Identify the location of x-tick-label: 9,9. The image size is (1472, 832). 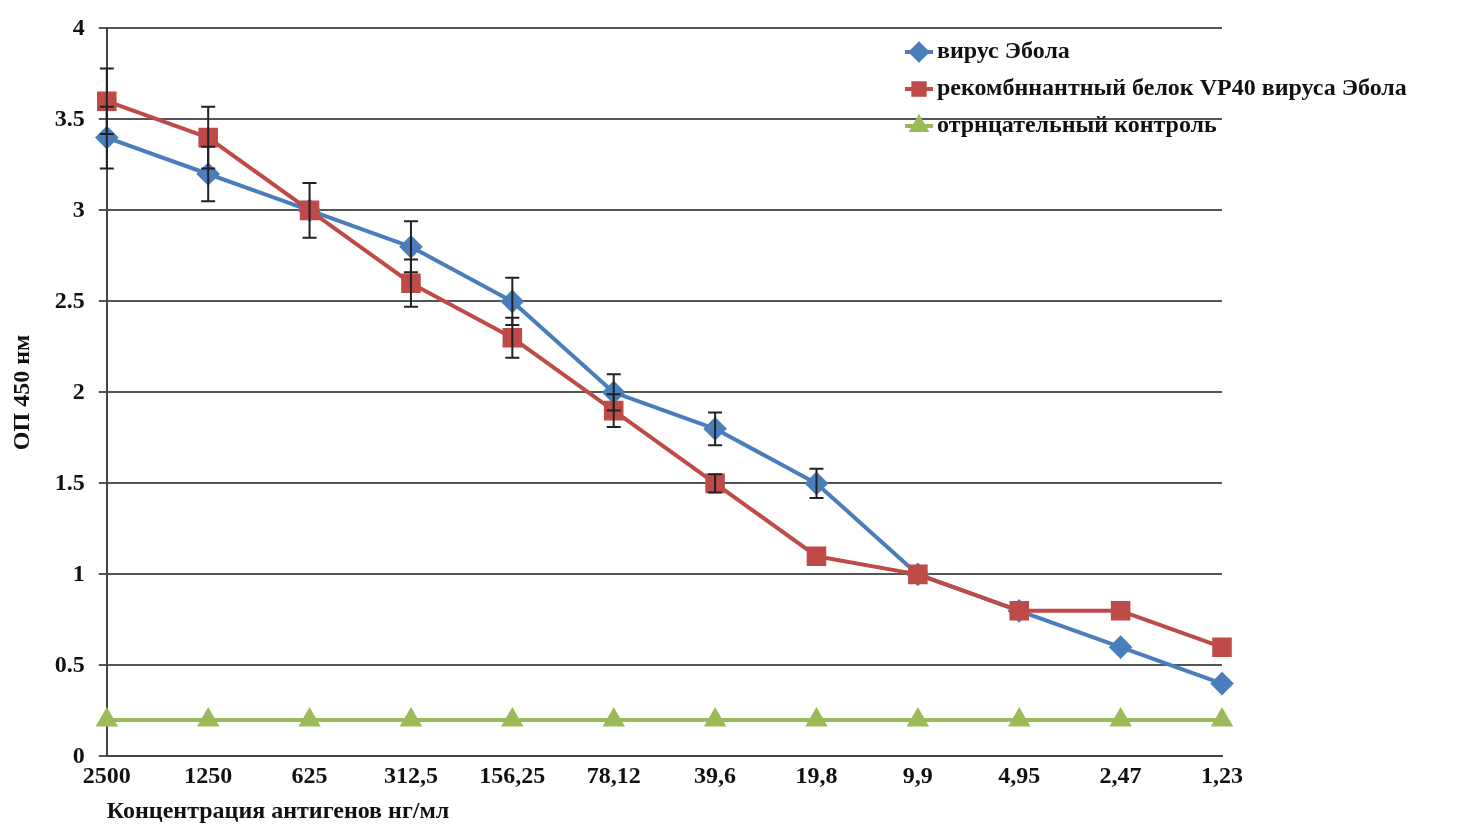
(917, 775).